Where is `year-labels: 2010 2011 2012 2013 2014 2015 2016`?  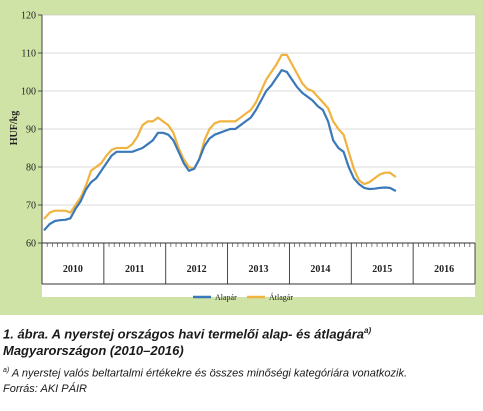
year-labels: 2010 2011 2012 2013 2014 2015 2016 is located at coordinates (258, 269).